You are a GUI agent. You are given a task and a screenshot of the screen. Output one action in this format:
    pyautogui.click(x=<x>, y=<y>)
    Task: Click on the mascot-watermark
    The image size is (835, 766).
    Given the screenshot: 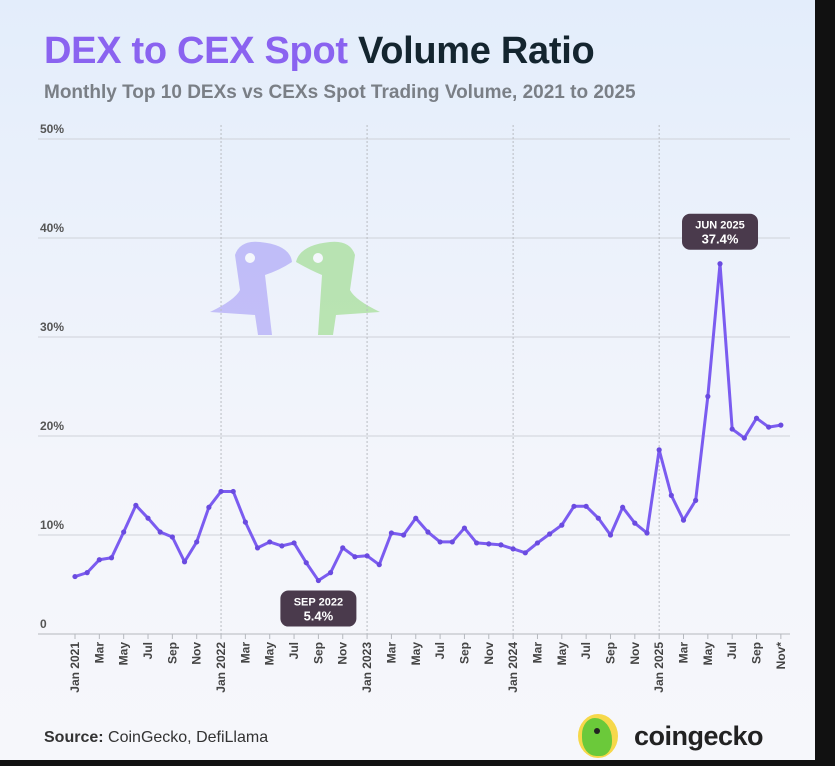 What is the action you would take?
    pyautogui.click(x=295, y=288)
    